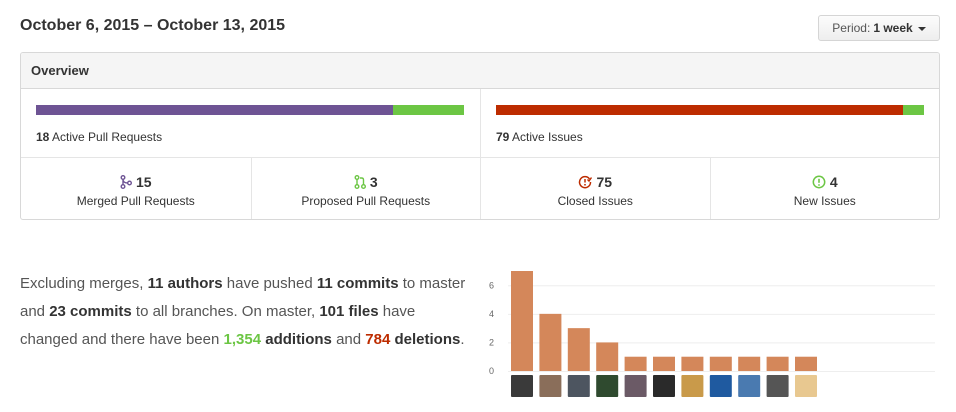  Describe the element at coordinates (491, 371) in the screenshot. I see `y-tick-label: 0` at that location.